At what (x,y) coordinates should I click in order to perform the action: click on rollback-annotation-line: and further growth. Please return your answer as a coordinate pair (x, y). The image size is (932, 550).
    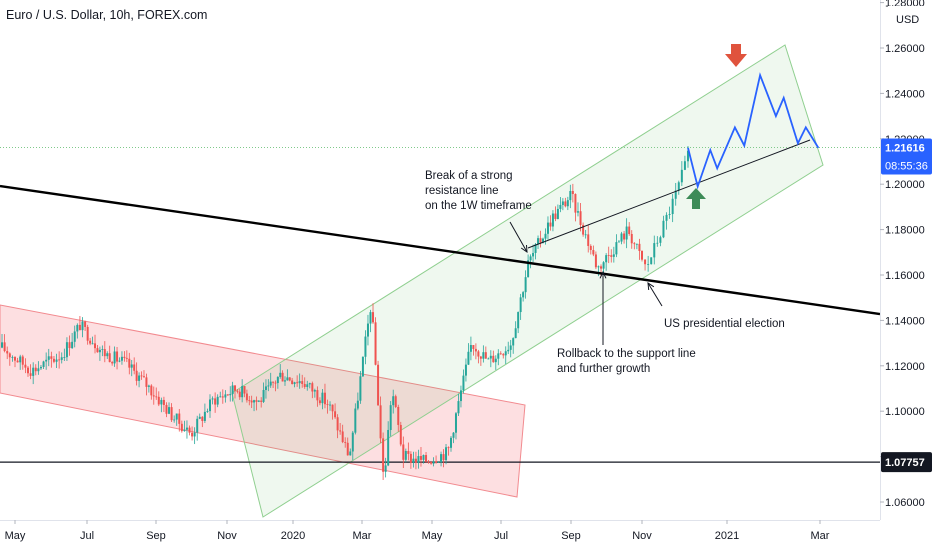
    Looking at the image, I should click on (603, 369).